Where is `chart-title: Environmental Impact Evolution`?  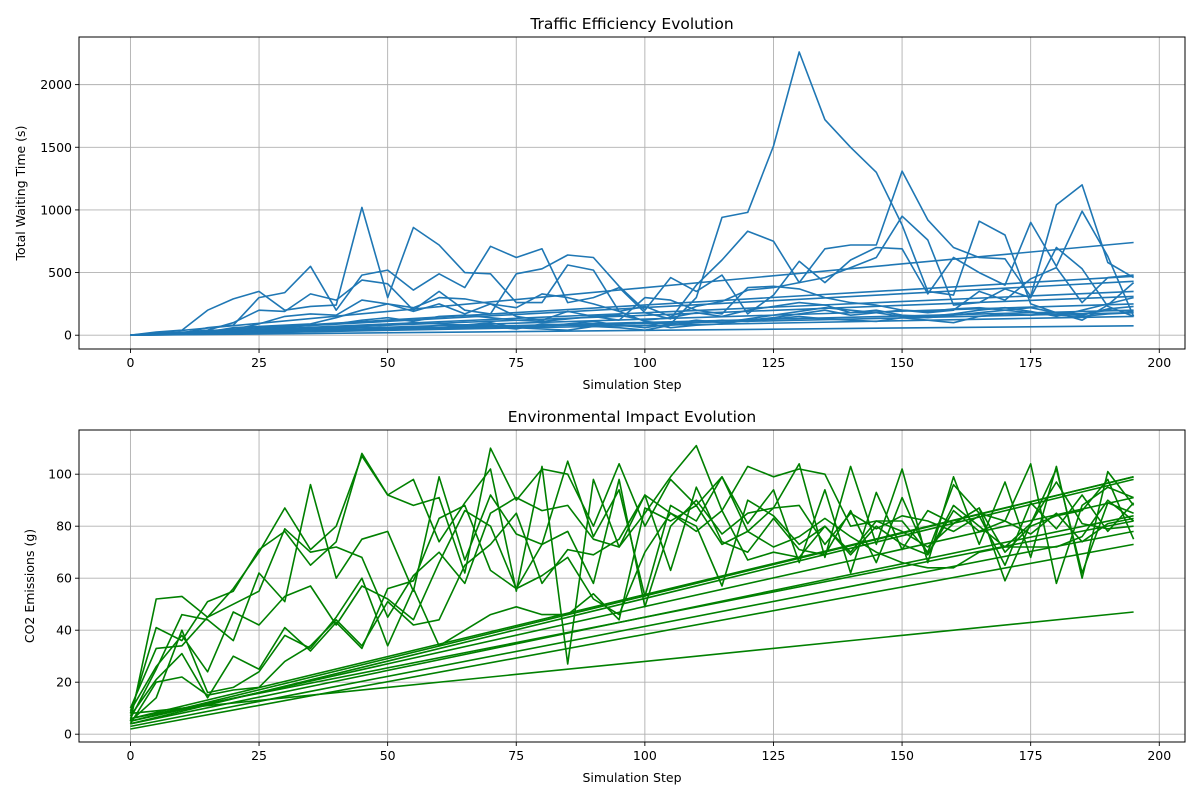 chart-title: Environmental Impact Evolution is located at coordinates (632, 417).